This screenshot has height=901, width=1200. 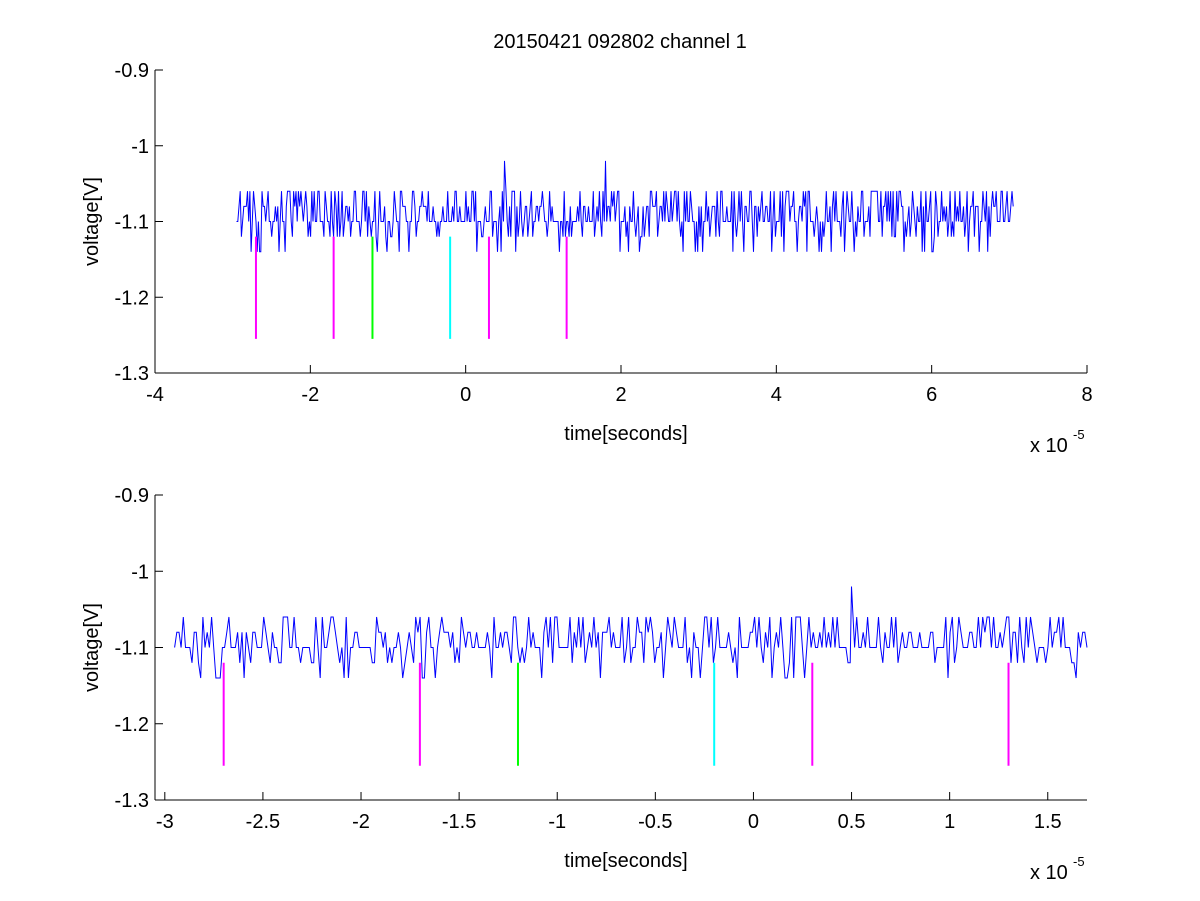 What do you see at coordinates (165, 822) in the screenshot?
I see `x-tick-label: -3` at bounding box center [165, 822].